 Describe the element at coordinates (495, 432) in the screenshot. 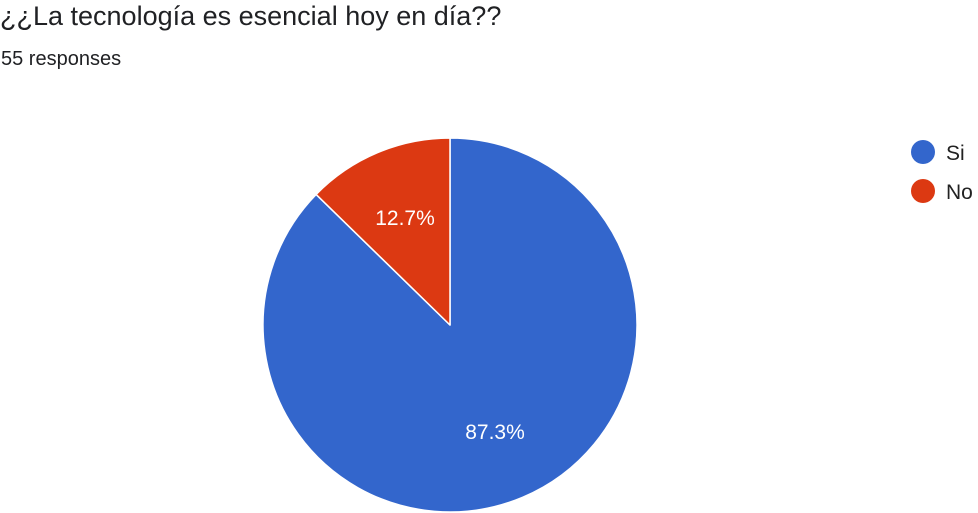

I see `slice-label-si: 87.3%` at that location.